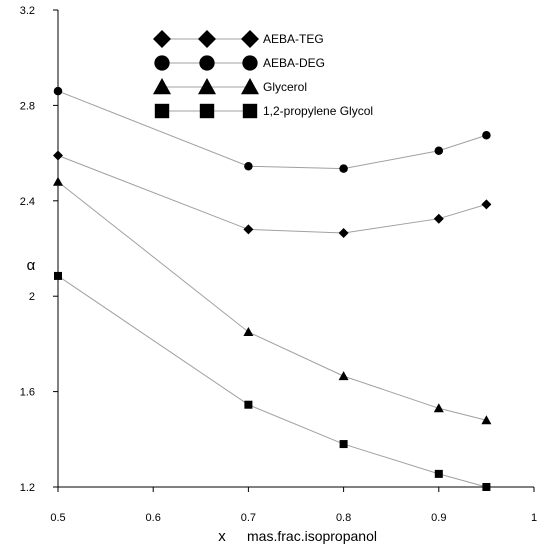 The height and width of the screenshot is (550, 544). Describe the element at coordinates (27, 488) in the screenshot. I see `y-tick-label: 1.2` at that location.